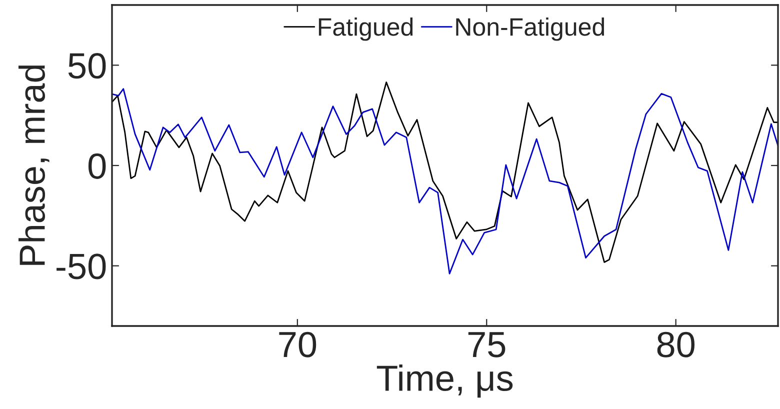 The width and height of the screenshot is (780, 409). I want to click on x-axis-title: Time, μs, so click(444, 381).